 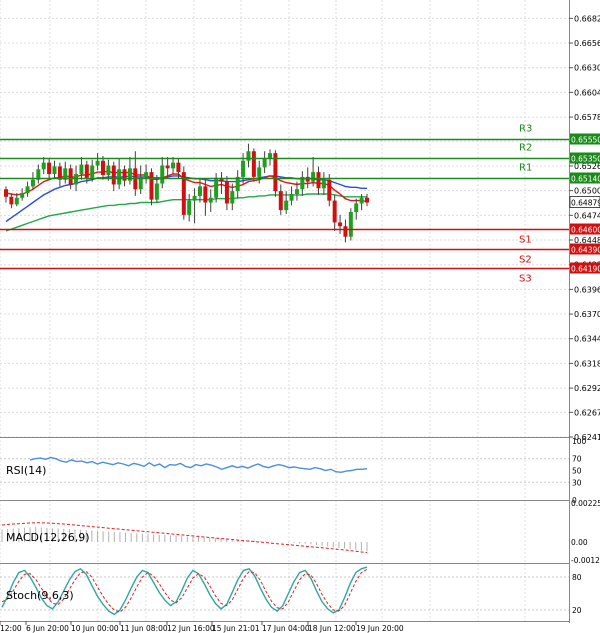 What do you see at coordinates (236, 628) in the screenshot?
I see `x-tick-label: 15 Jun 21:01` at bounding box center [236, 628].